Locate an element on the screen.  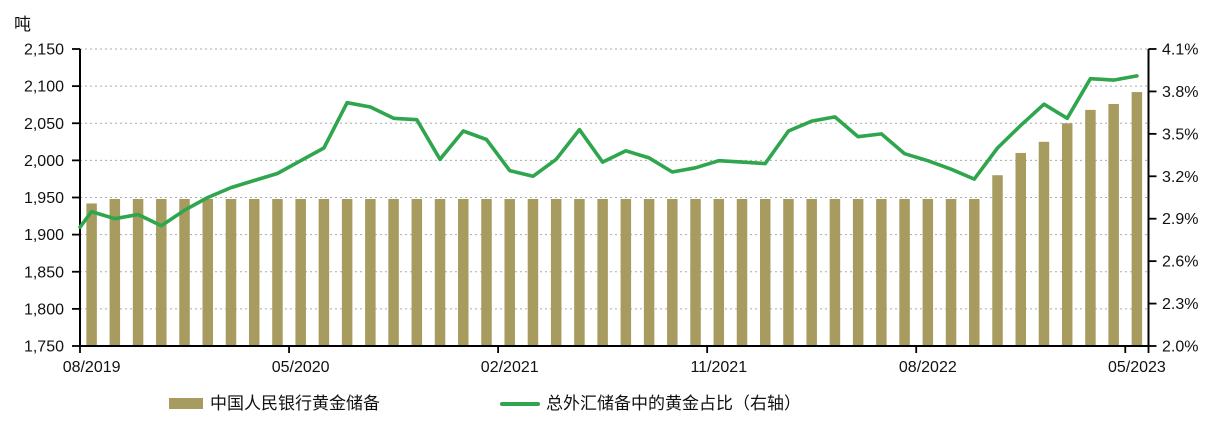
left-tick-label: 1,950 is located at coordinates (44, 198).